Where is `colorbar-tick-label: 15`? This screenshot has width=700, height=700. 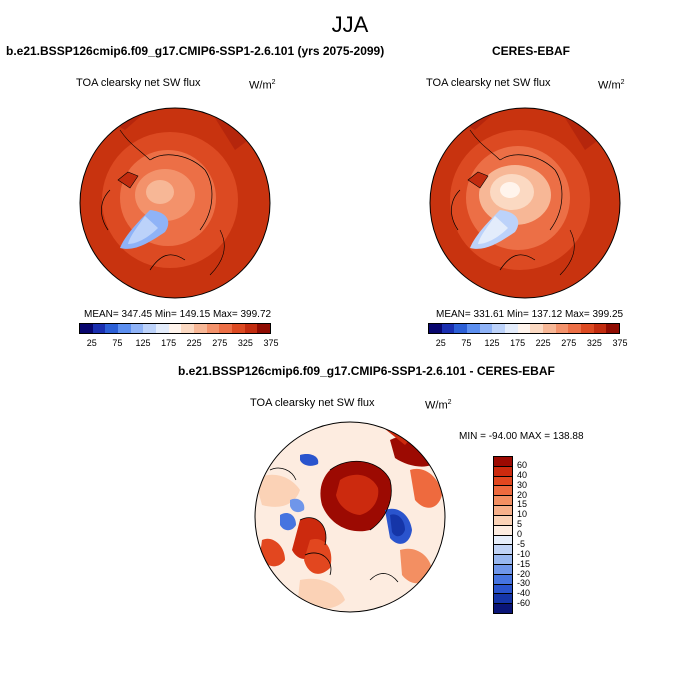 colorbar-tick-label: 15 is located at coordinates (522, 504).